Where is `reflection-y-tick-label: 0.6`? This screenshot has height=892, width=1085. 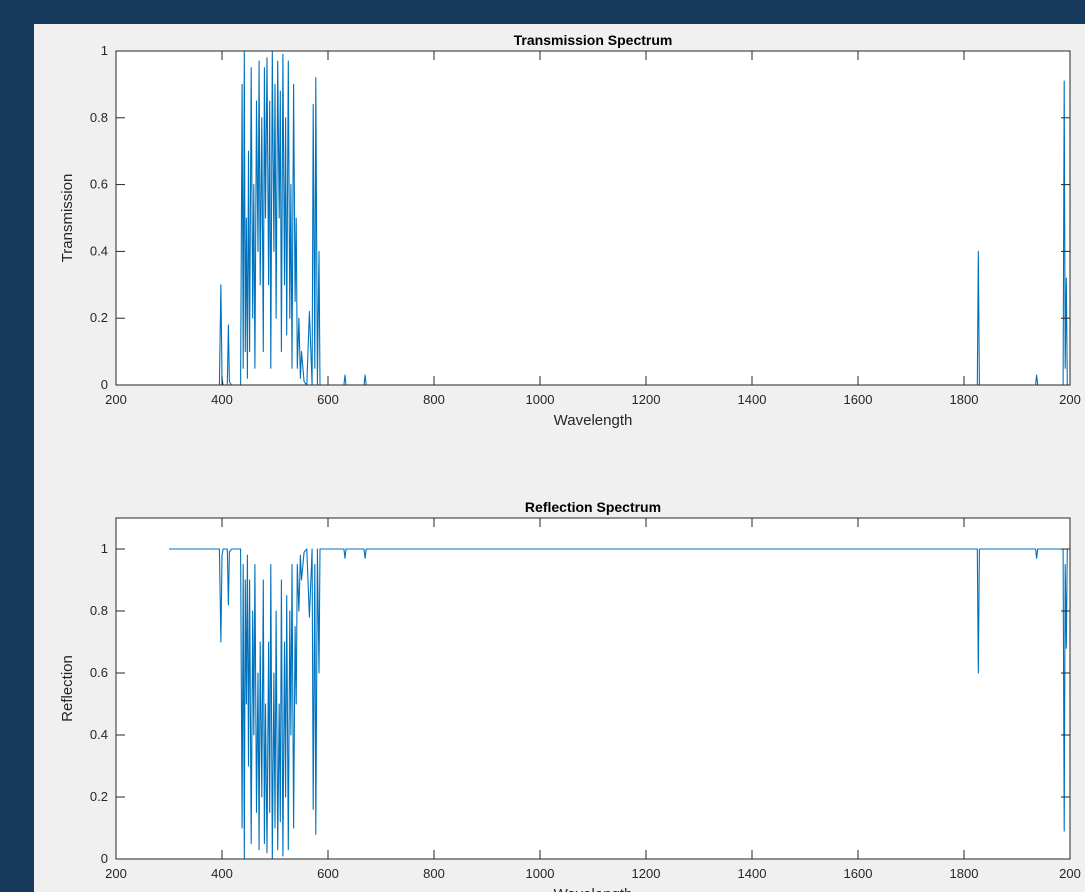 reflection-y-tick-label: 0.6 is located at coordinates (99, 672).